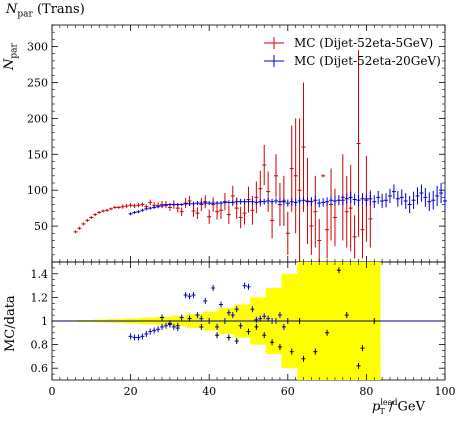 The height and width of the screenshot is (422, 461). Describe the element at coordinates (37, 82) in the screenshot. I see `y-tick-label-main: 250` at that location.